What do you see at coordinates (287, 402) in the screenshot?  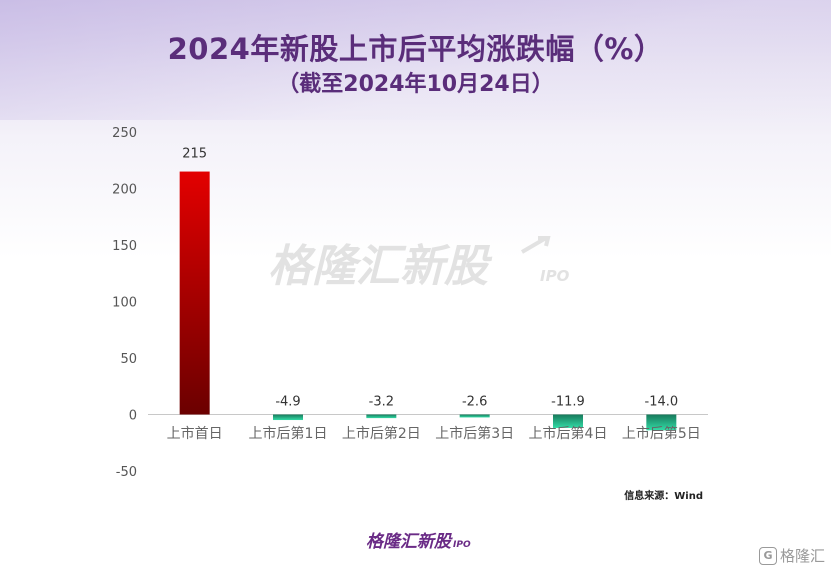 I see `data-label-2: -4.9` at bounding box center [287, 402].